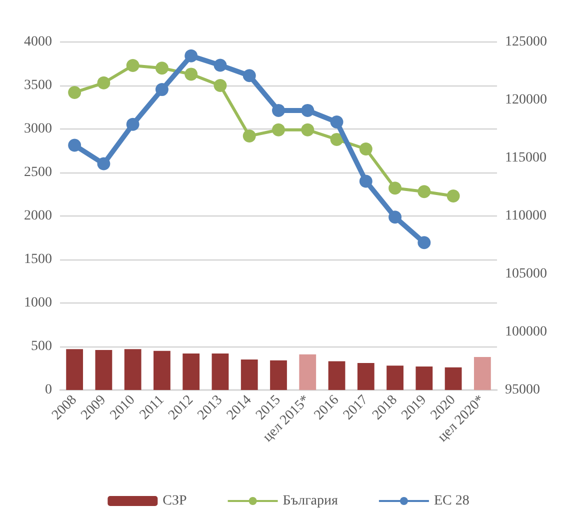 This screenshot has width=577, height=523. I want to click on x-tick-label: 2011, so click(152, 407).